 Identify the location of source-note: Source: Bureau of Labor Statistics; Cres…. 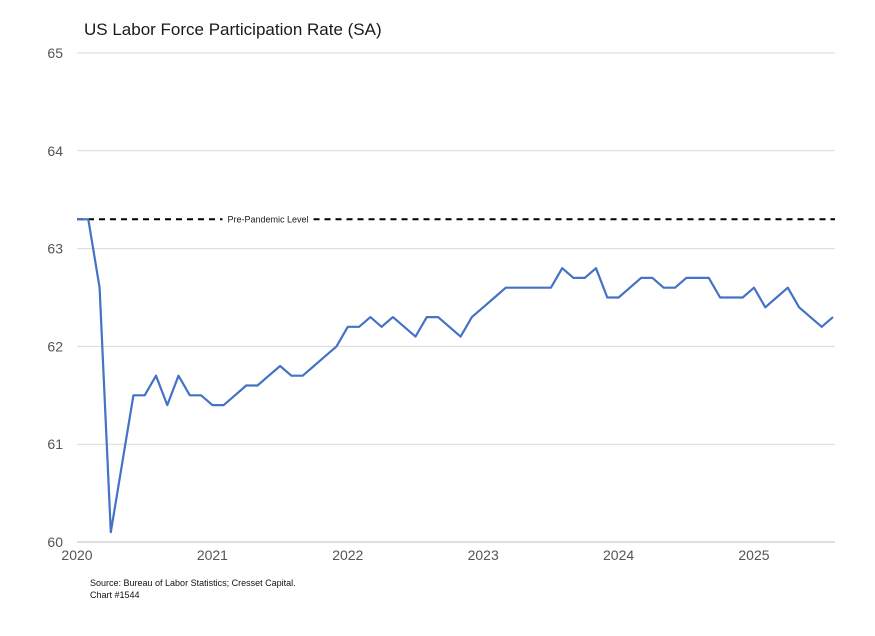
(193, 583).